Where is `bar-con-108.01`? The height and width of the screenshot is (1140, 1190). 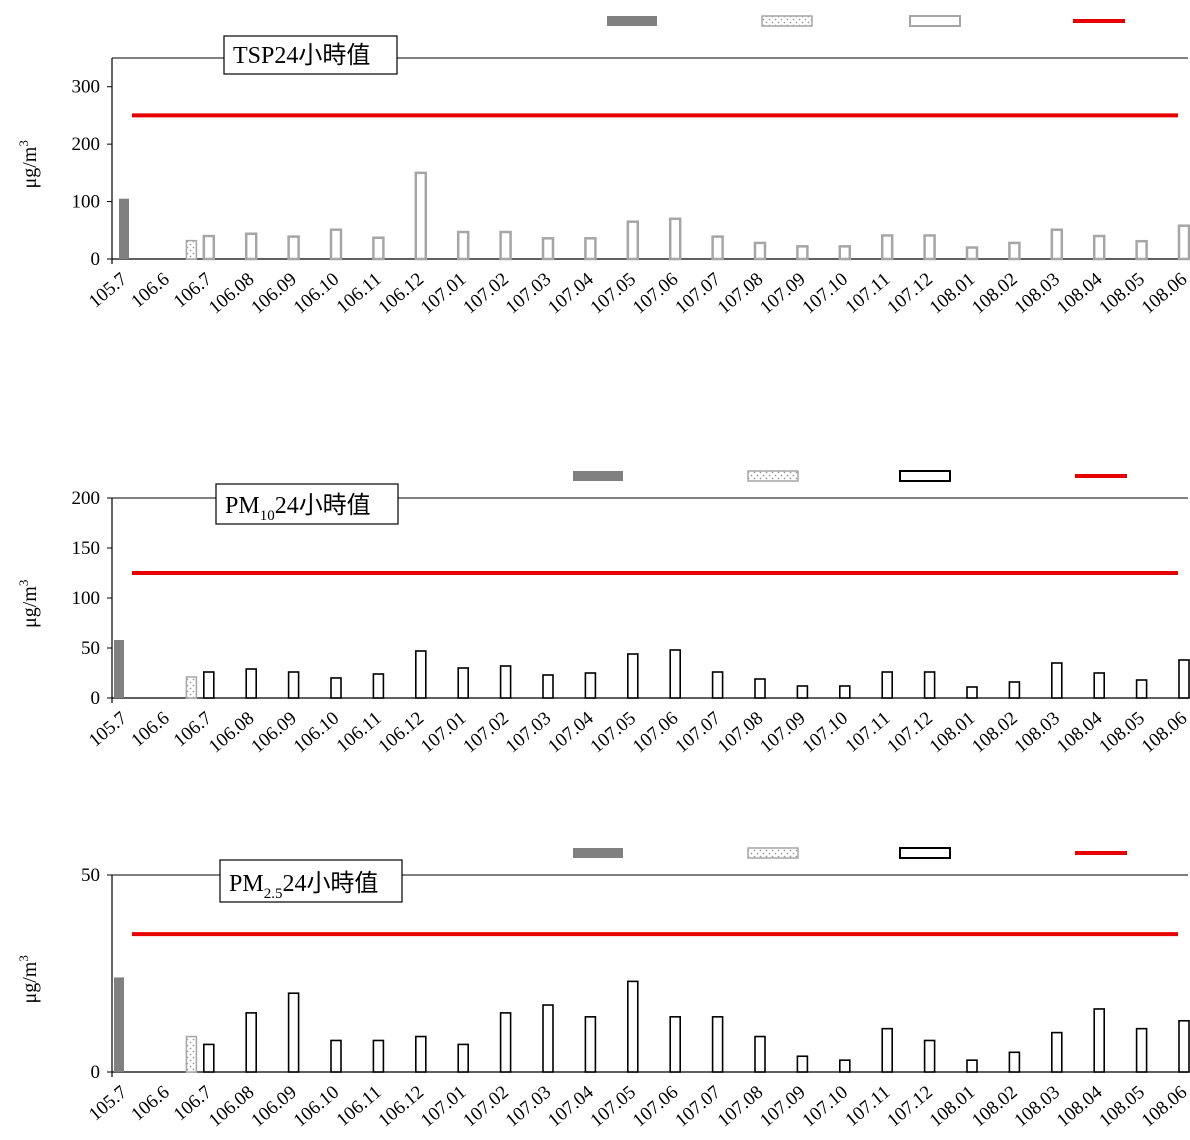
bar-con-108.01 is located at coordinates (972, 253).